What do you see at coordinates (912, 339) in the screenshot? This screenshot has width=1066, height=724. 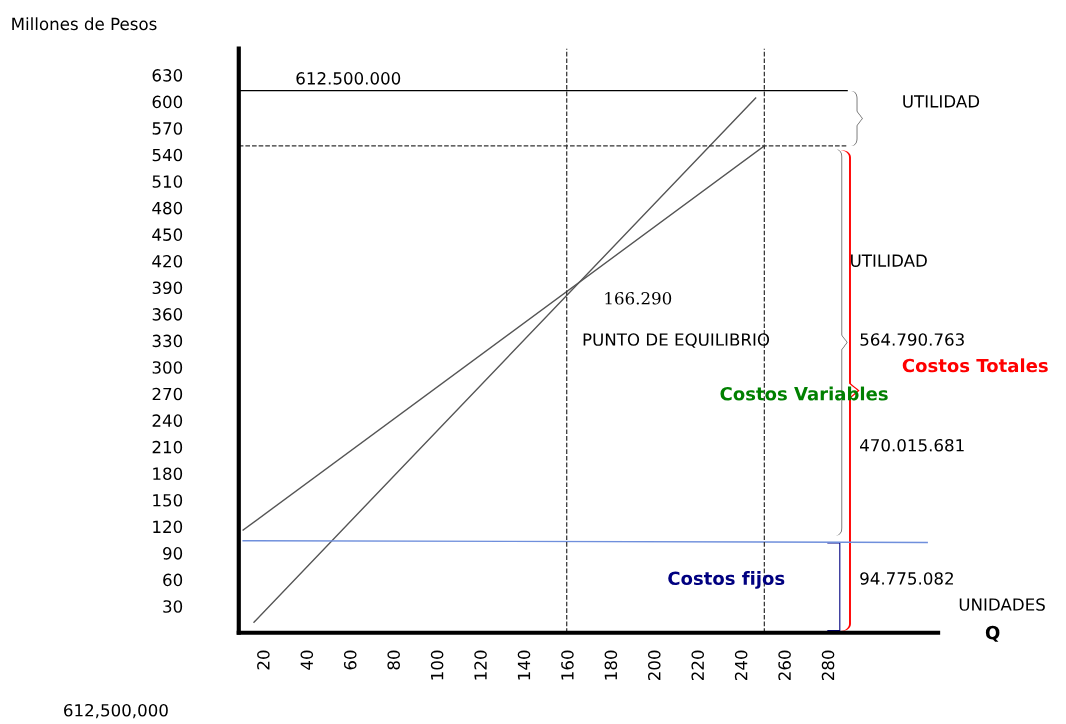 I see `annotation: 564.790.763` at bounding box center [912, 339].